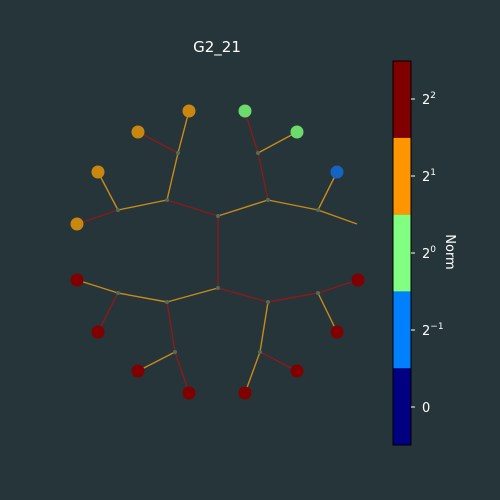 The height and width of the screenshot is (500, 500). Describe the element at coordinates (429, 176) in the screenshot. I see `colorbar-tick-label: 21` at that location.